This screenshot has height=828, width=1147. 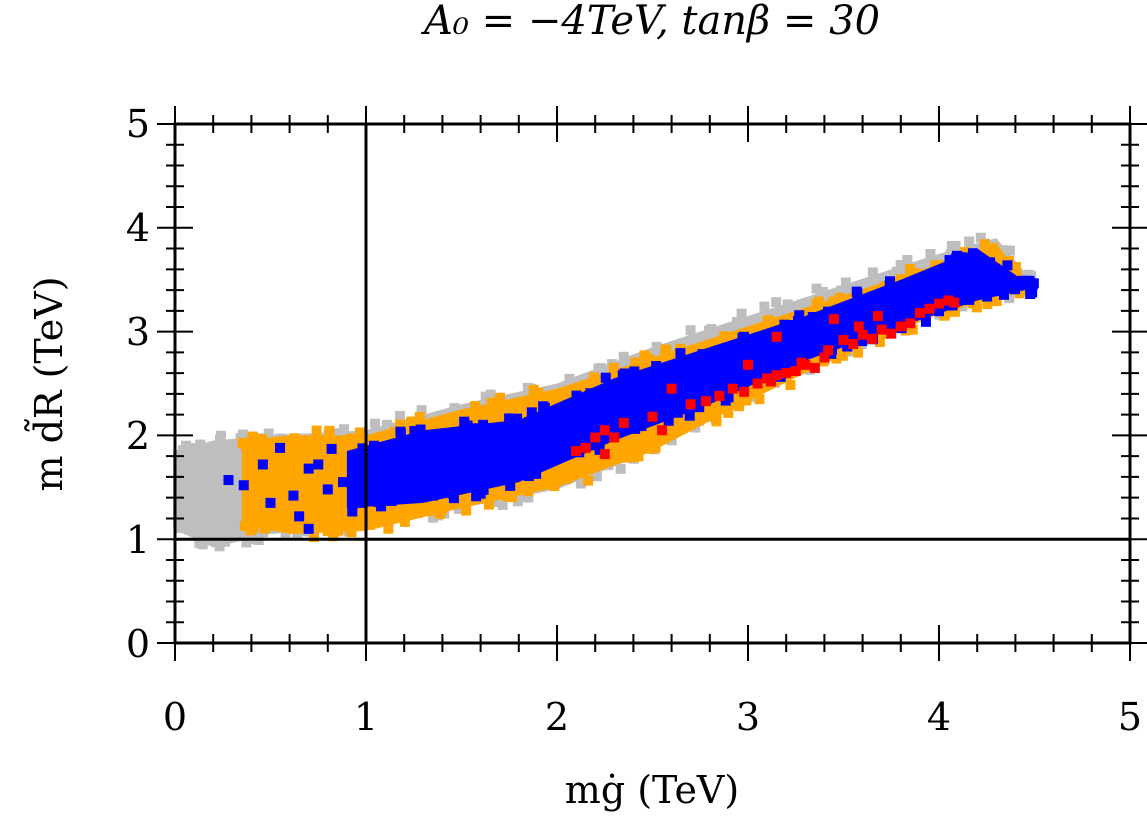 What do you see at coordinates (652, 790) in the screenshot?
I see `x-axis-label: mġ (TeV)` at bounding box center [652, 790].